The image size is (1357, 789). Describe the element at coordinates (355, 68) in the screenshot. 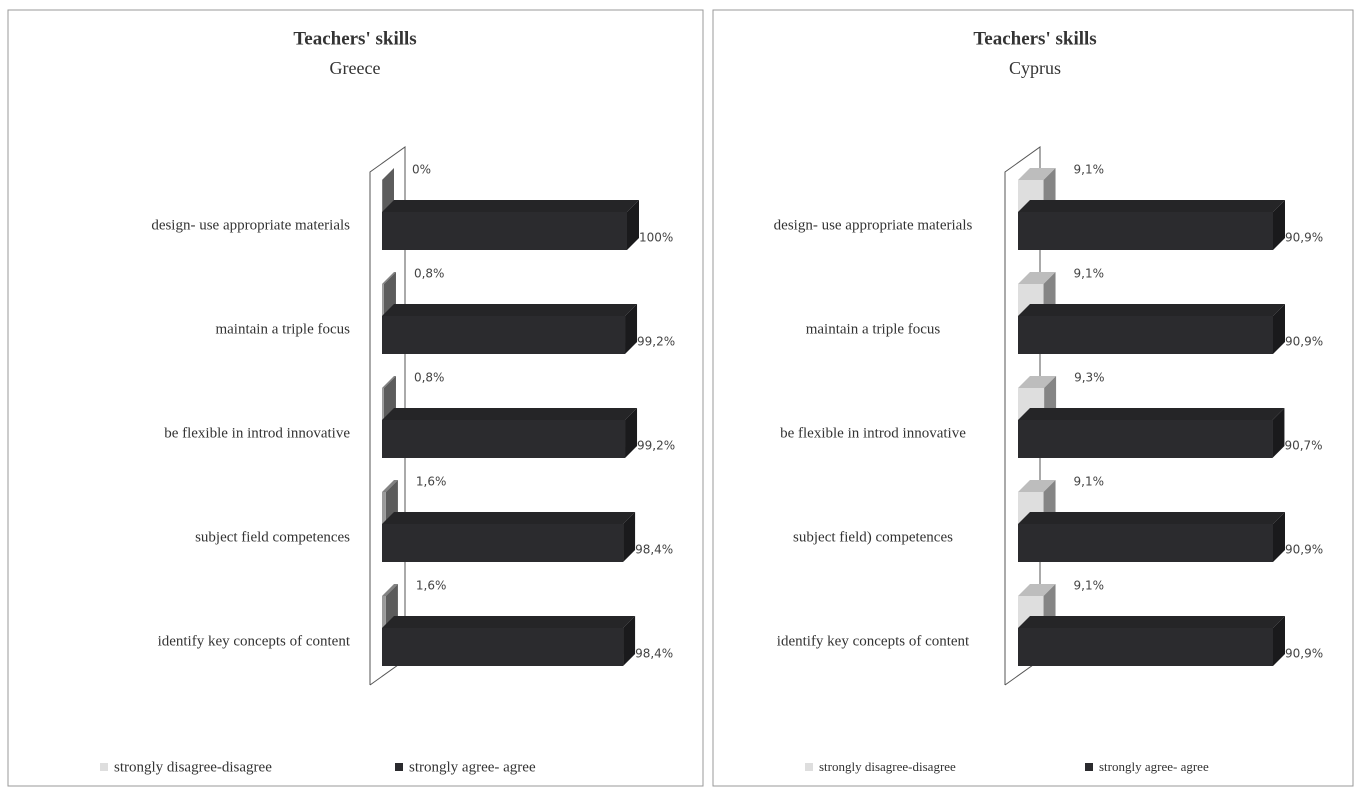

I see `chart-subtitle: Greece` at that location.